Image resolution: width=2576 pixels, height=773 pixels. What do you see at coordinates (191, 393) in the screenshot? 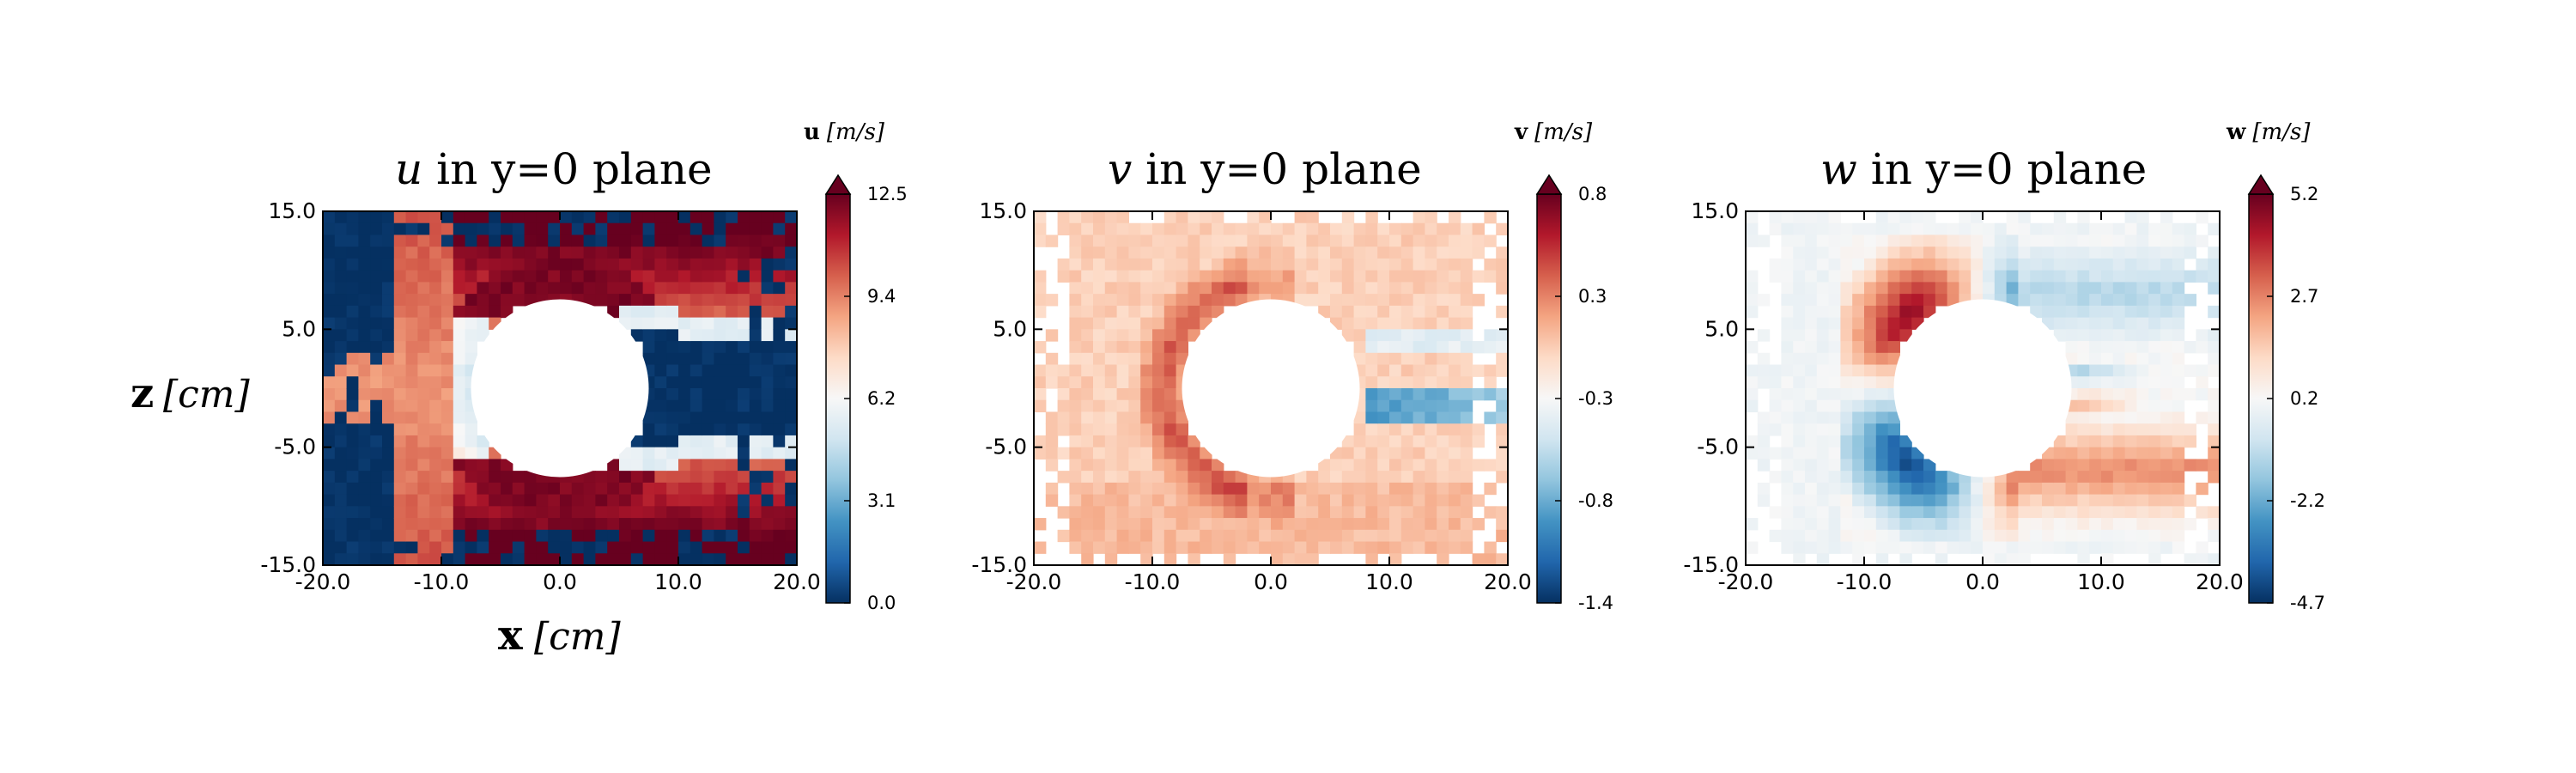
I see `y-axis-label: z [cm]` at bounding box center [191, 393].